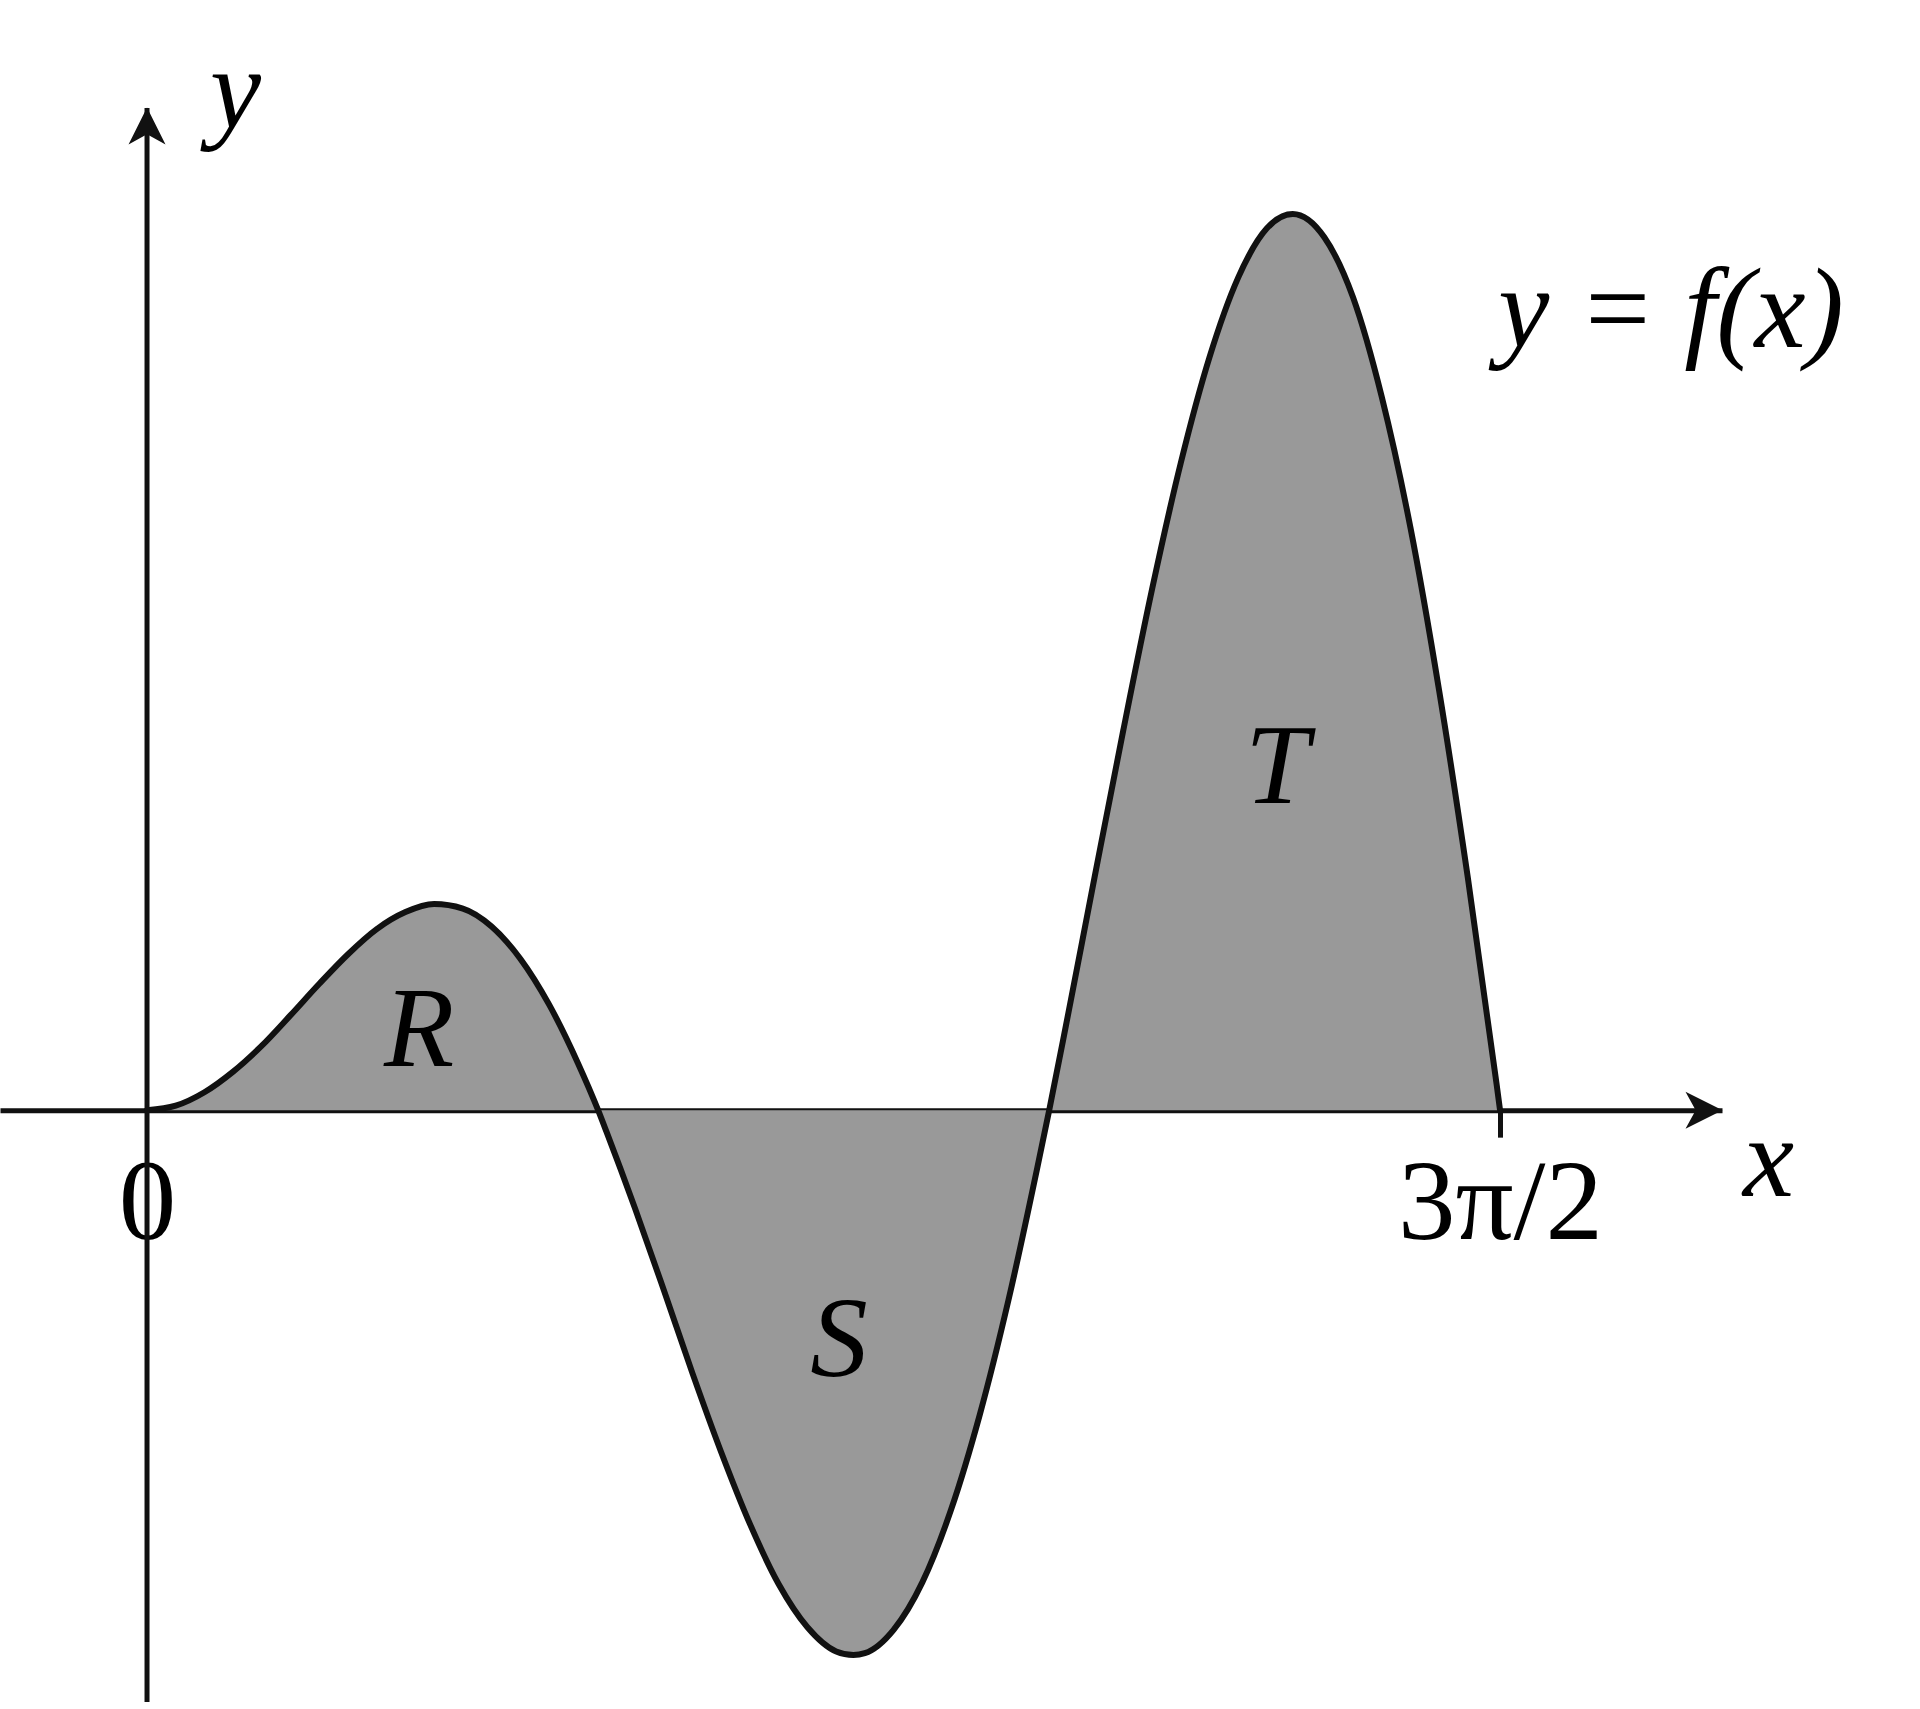 The height and width of the screenshot is (1709, 1920). Describe the element at coordinates (1666, 308) in the screenshot. I see `annotation: y = f(x)` at that location.